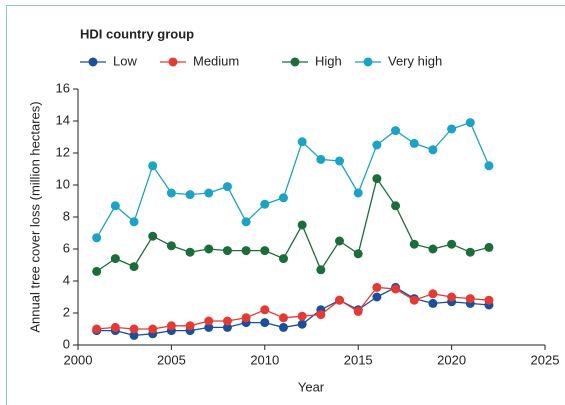 The image size is (565, 405). Describe the element at coordinates (328, 60) in the screenshot. I see `legend-label: High` at that location.